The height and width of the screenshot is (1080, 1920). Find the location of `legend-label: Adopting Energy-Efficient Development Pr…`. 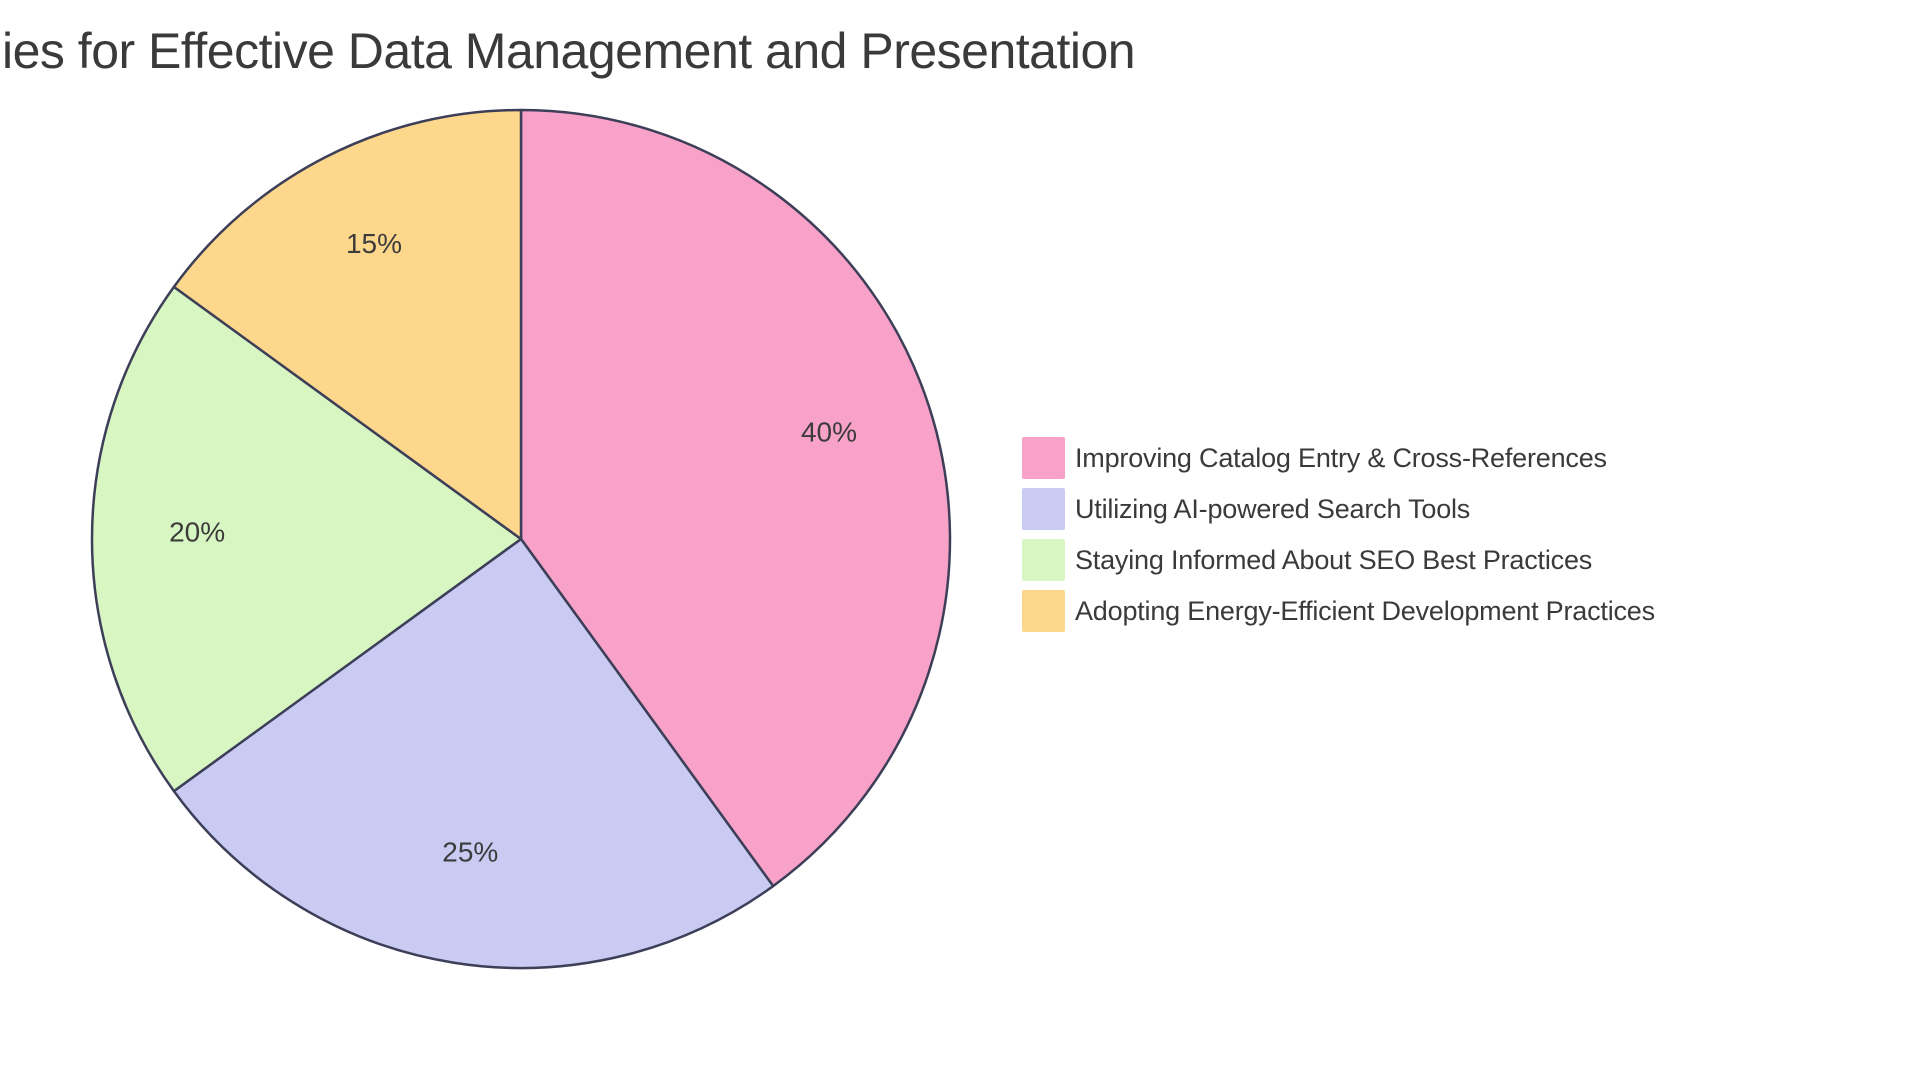

legend-label: Adopting Energy-Efficient Development Pr… is located at coordinates (1365, 610).